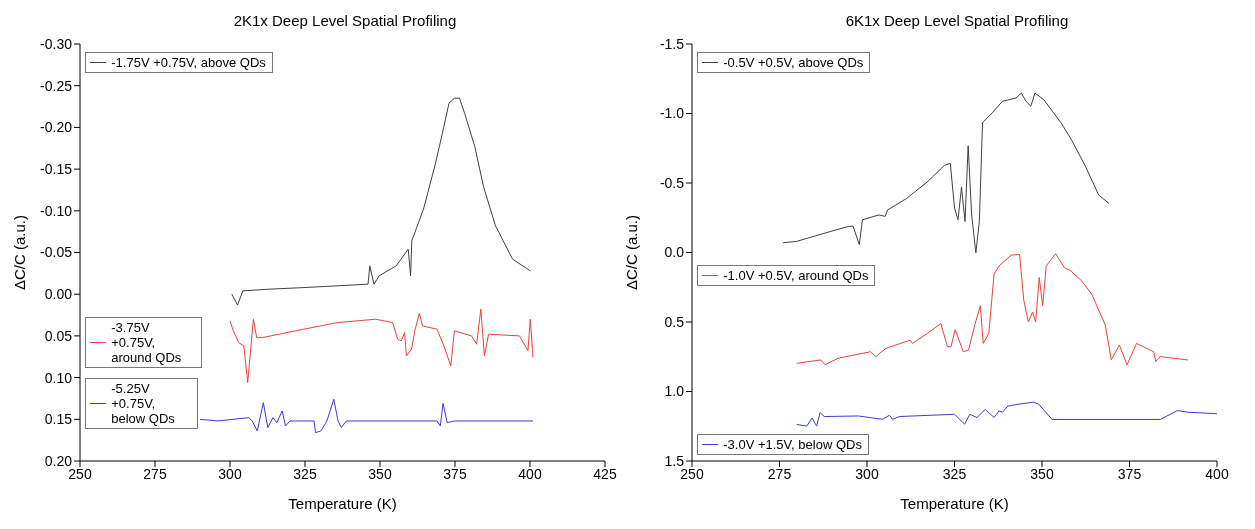 This screenshot has width=1255, height=529. What do you see at coordinates (672, 113) in the screenshot?
I see `y-tick-label: -1.0` at bounding box center [672, 113].